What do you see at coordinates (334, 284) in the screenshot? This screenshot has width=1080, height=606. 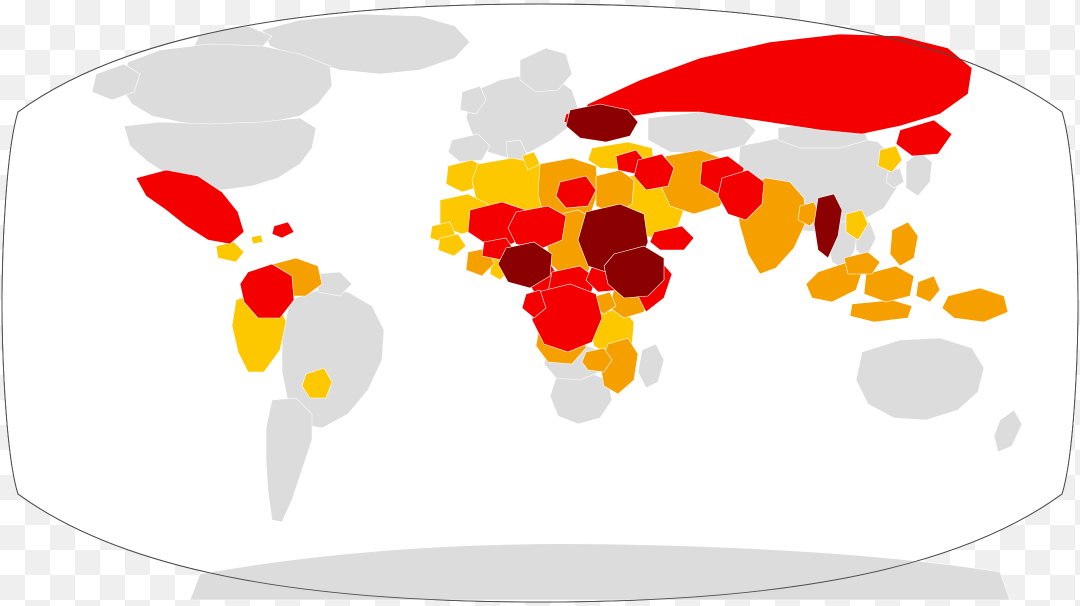 I see `country-guyanas` at bounding box center [334, 284].